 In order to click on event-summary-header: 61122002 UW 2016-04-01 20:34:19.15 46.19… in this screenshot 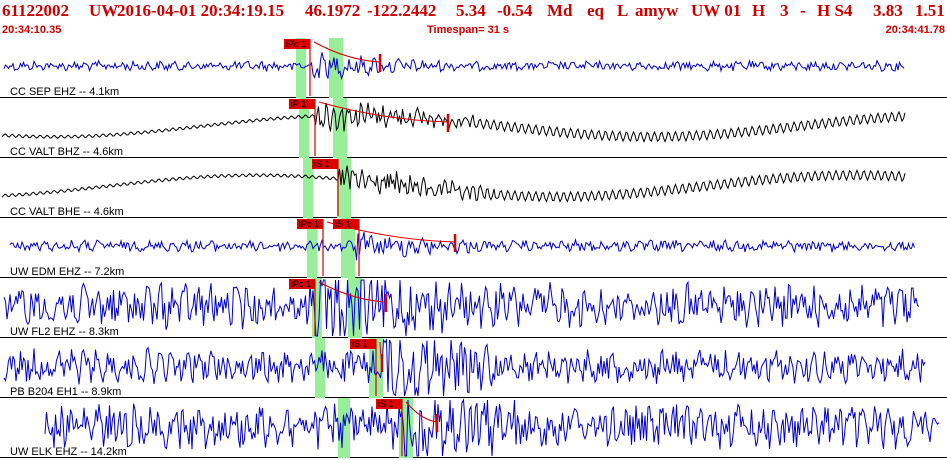, I will do `click(473, 11)`.